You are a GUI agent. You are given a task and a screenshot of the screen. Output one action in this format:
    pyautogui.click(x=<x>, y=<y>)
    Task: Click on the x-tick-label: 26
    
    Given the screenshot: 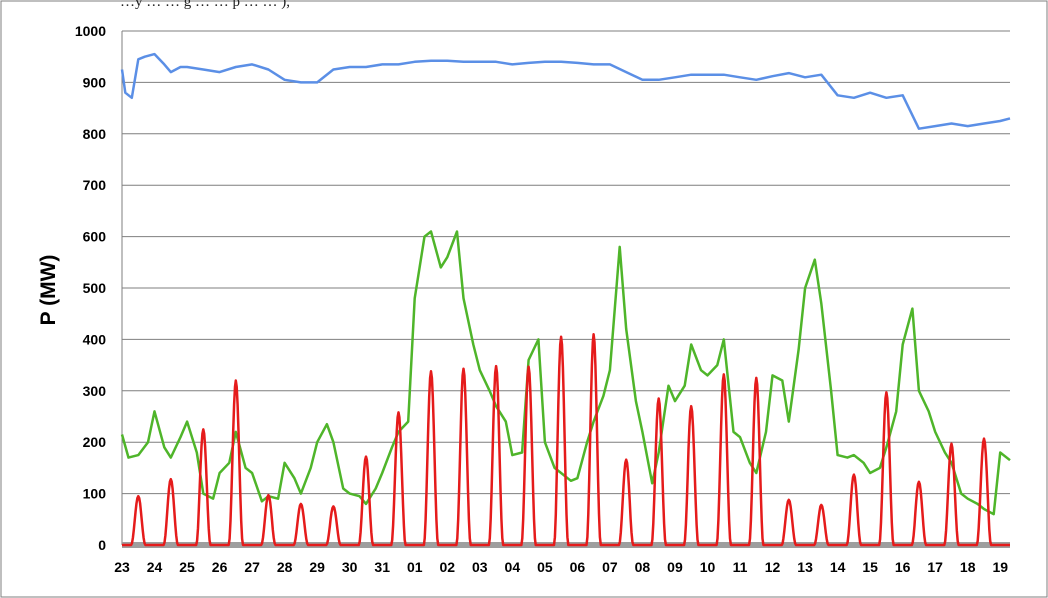 What is the action you would take?
    pyautogui.click(x=220, y=567)
    